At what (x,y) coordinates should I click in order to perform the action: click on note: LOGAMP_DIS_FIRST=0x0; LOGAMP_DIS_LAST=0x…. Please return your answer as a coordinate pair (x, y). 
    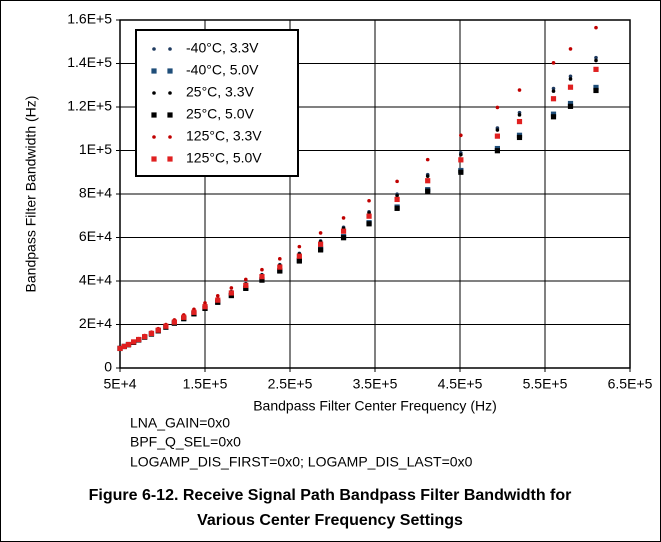
    Looking at the image, I should click on (301, 462).